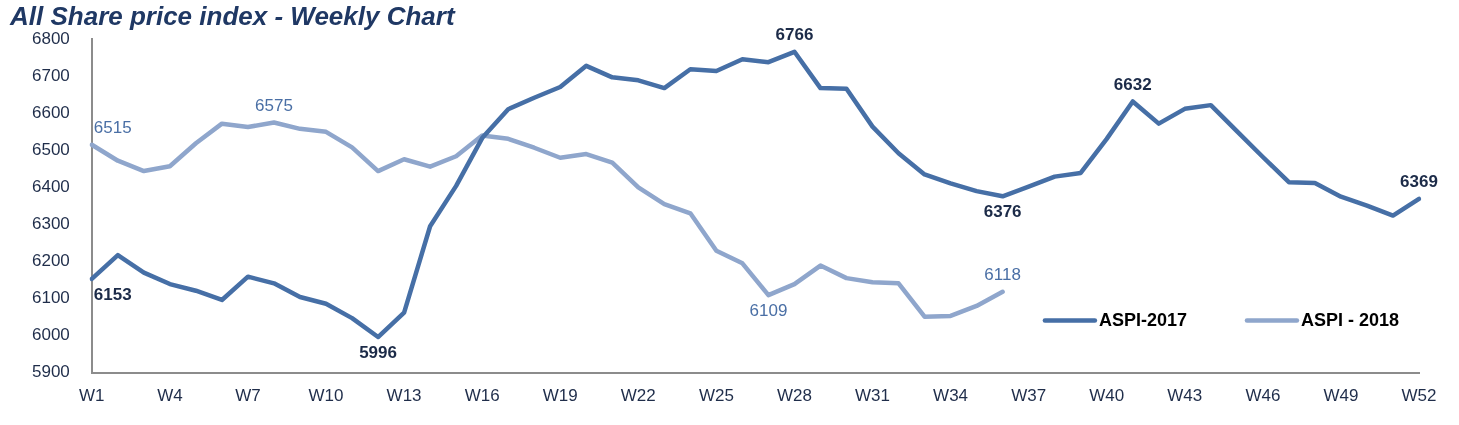 The height and width of the screenshot is (425, 1459). What do you see at coordinates (482, 396) in the screenshot?
I see `x-tick-label: W16` at bounding box center [482, 396].